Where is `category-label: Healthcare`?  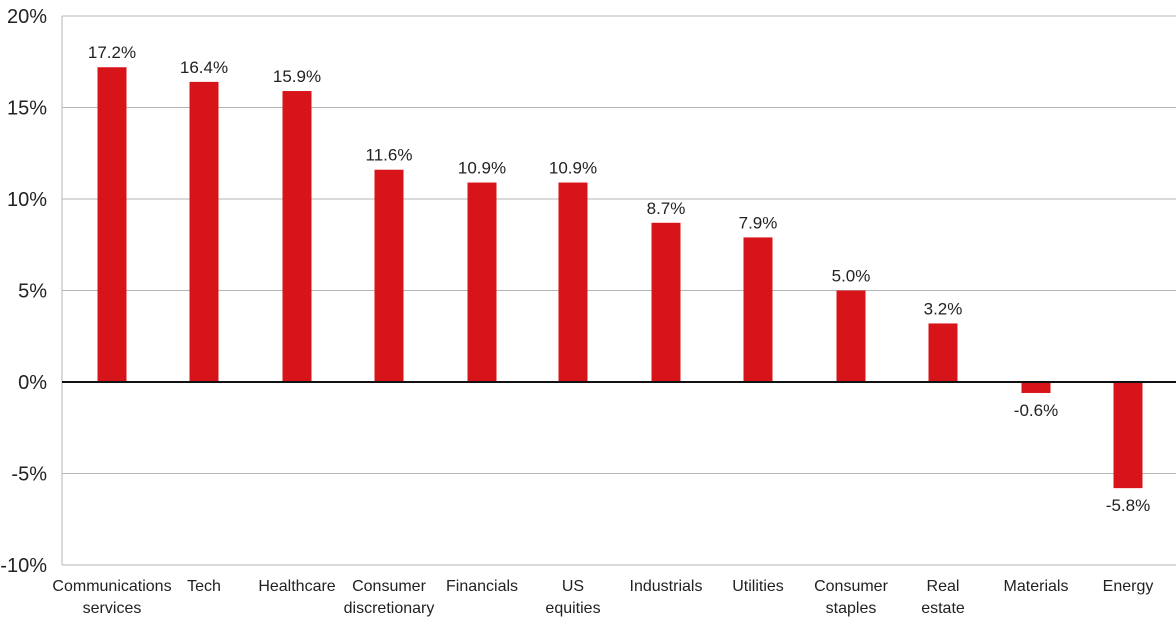
category-label: Healthcare is located at coordinates (296, 586).